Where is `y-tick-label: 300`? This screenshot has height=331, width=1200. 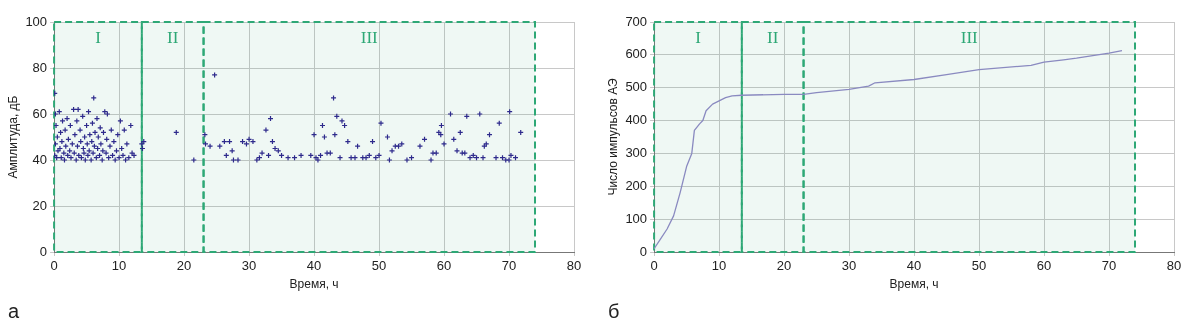
y-tick-label: 300 is located at coordinates (636, 153).